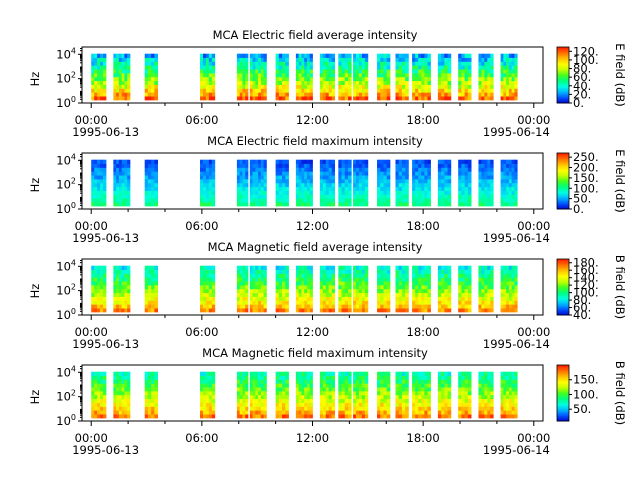 Image resolution: width=640 pixels, height=480 pixels. Describe the element at coordinates (582, 77) in the screenshot. I see `colorbar-tick-label: 60.` at that location.